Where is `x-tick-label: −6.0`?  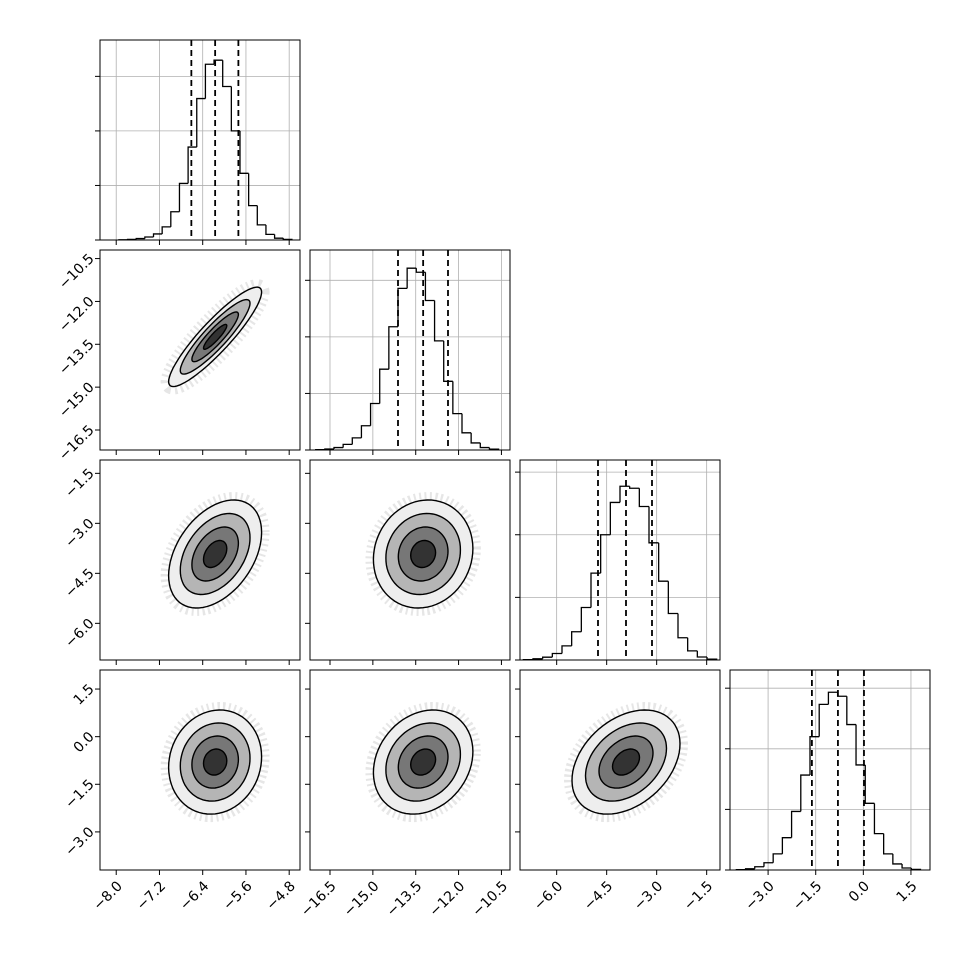 x-tick-label: −6.0 is located at coordinates (548, 895).